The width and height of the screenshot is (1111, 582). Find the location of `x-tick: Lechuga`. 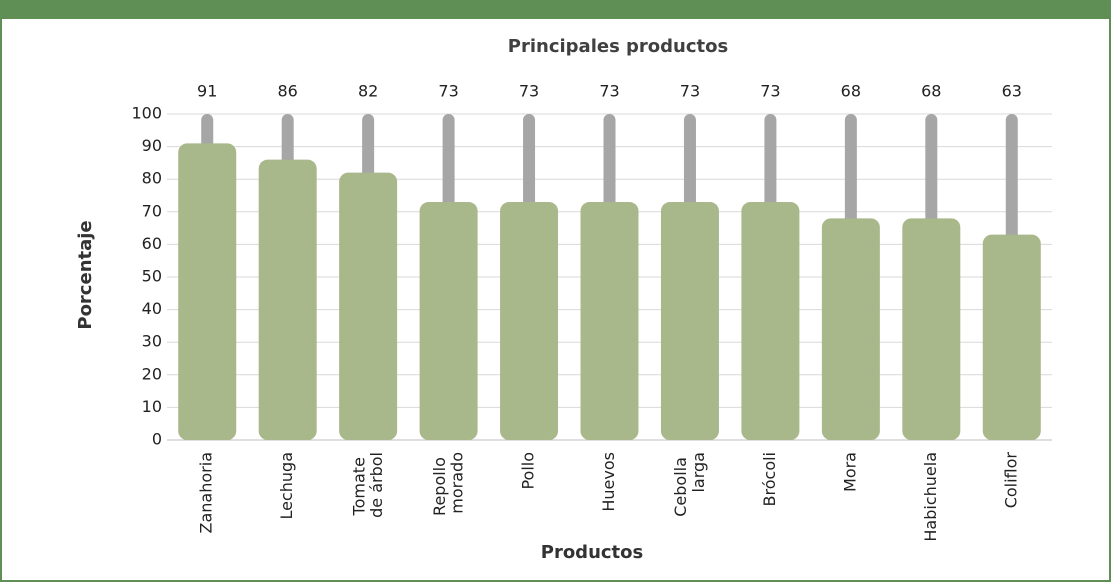

x-tick: Lechuga is located at coordinates (286, 486).